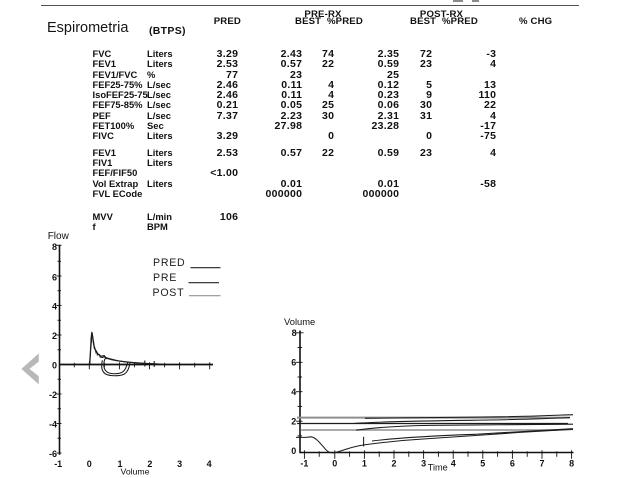  I want to click on svg-text: PRED, so click(169, 263).